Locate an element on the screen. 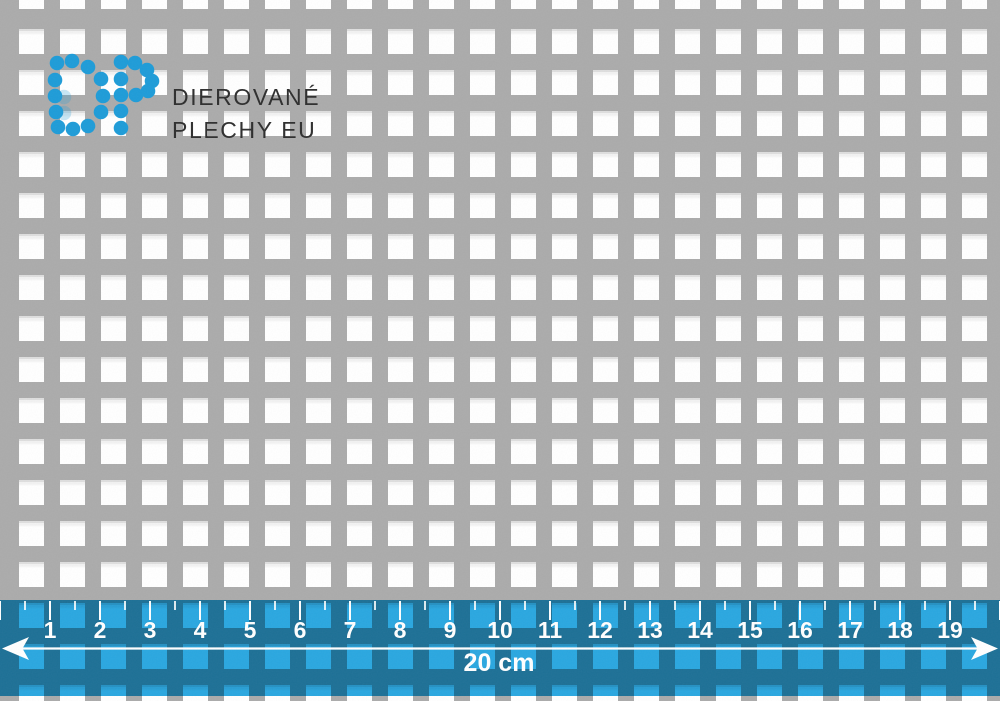 This screenshot has width=1000, height=701. brand-name-line-1: DIEROVANÉ is located at coordinates (246, 97).